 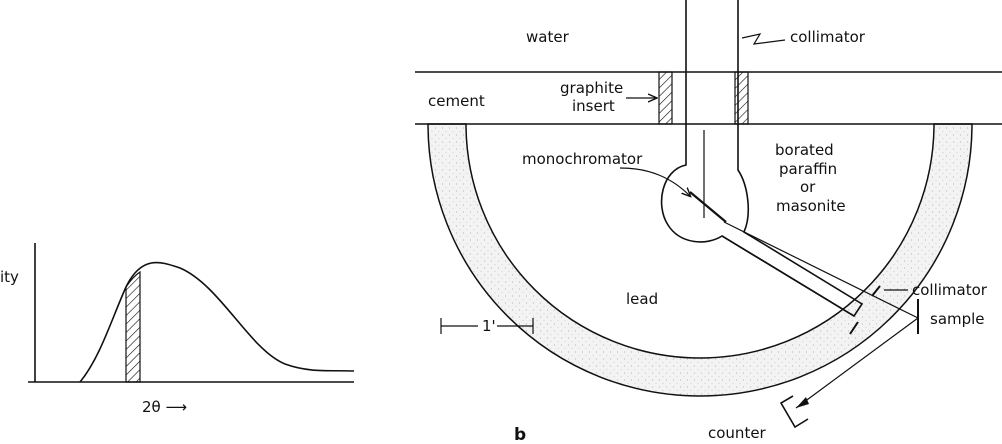 What do you see at coordinates (804, 150) in the screenshot?
I see `label-borated-line1: borated` at bounding box center [804, 150].